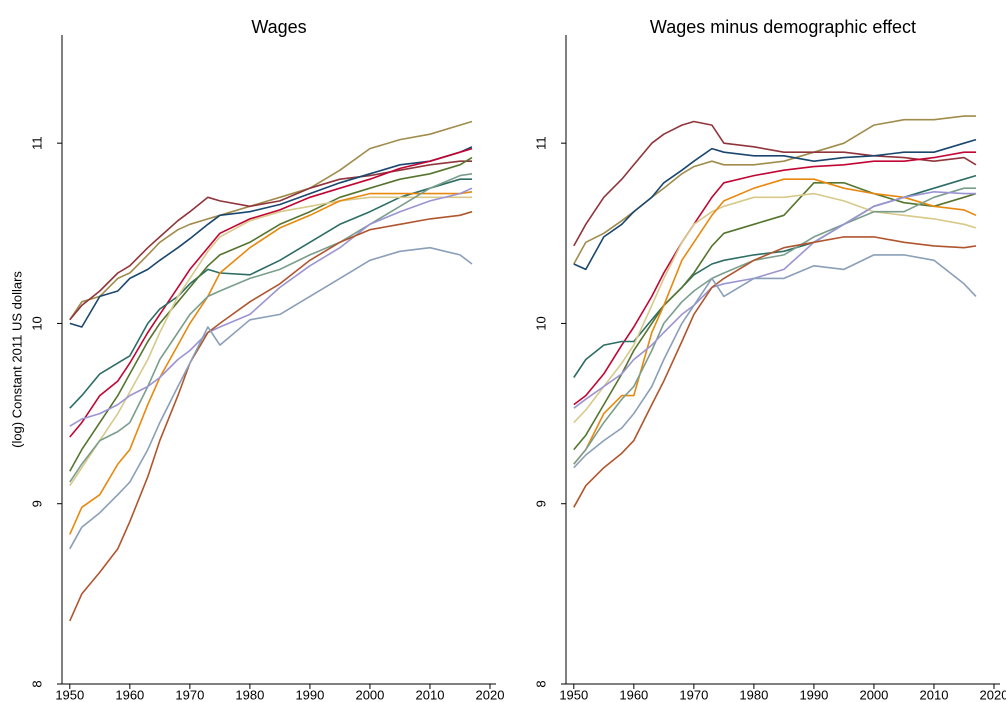  I want to click on chart-title: Wages minus demographic effect, so click(783, 27).